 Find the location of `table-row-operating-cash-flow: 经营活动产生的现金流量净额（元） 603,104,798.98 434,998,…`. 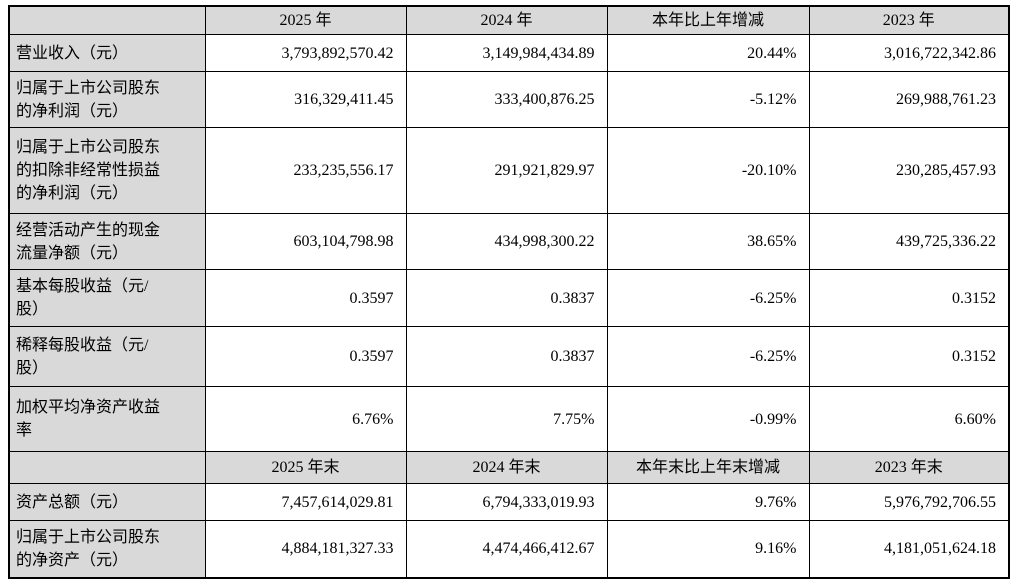

table-row-operating-cash-flow: 经营活动产生的现金流量净额（元） 603,104,798.98 434,998,… is located at coordinates (509, 242).